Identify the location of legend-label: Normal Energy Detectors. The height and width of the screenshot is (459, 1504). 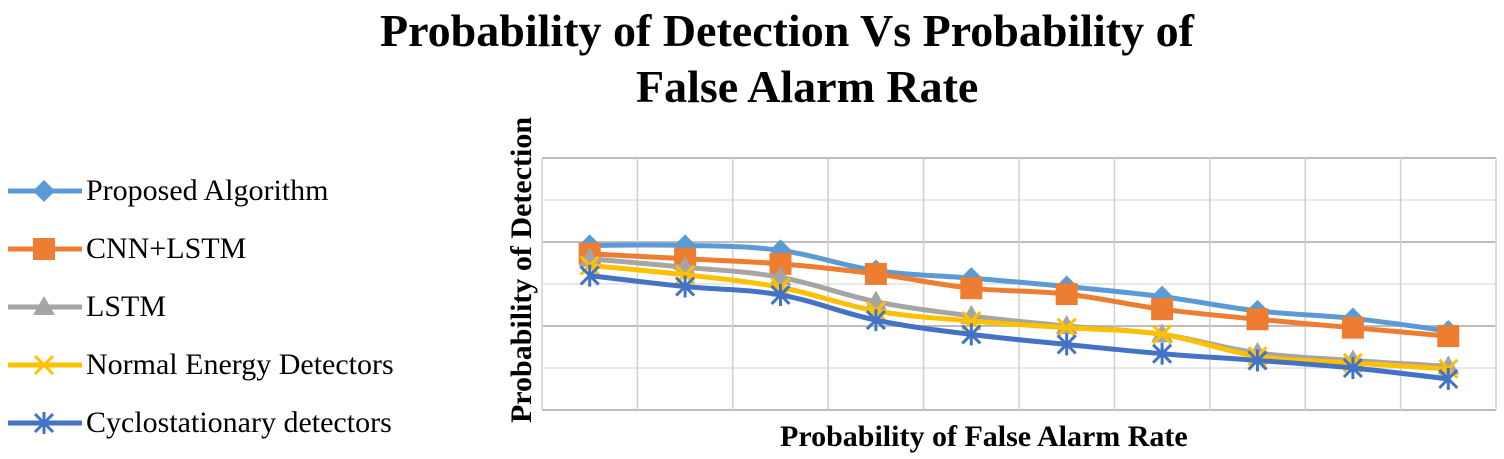
(240, 364).